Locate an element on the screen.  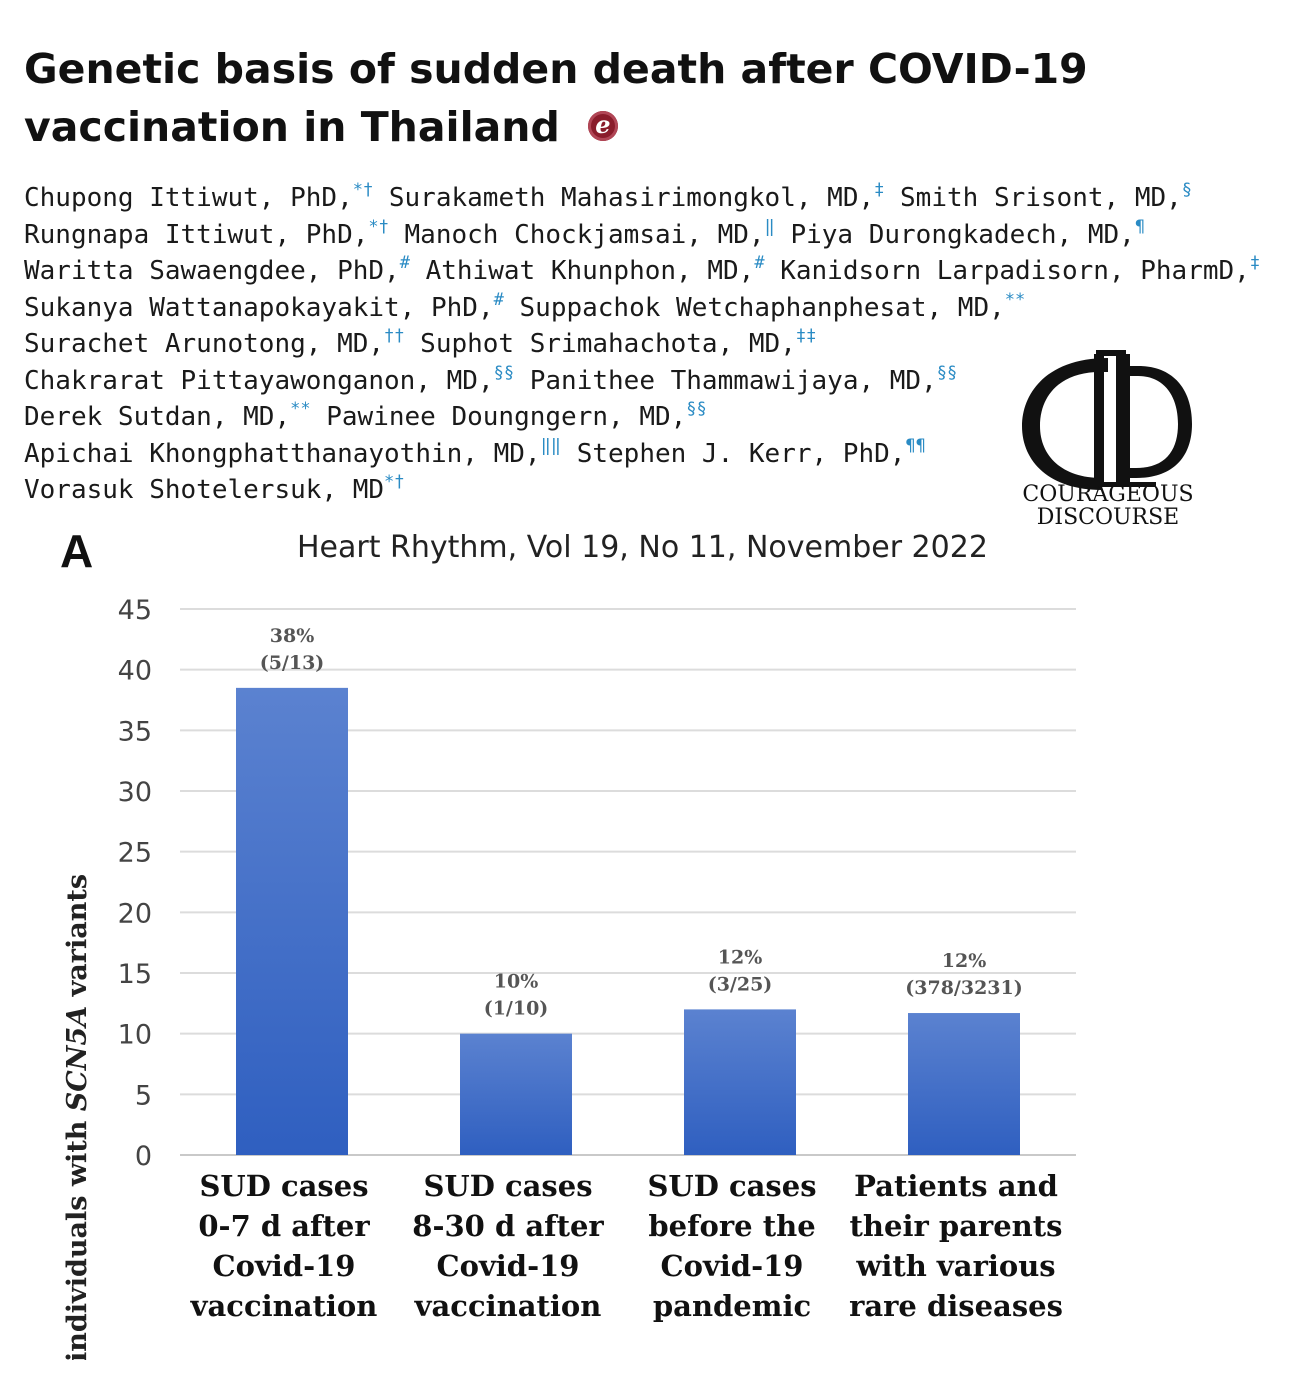
affiliation-marker: ‖‖ is located at coordinates (551, 445).